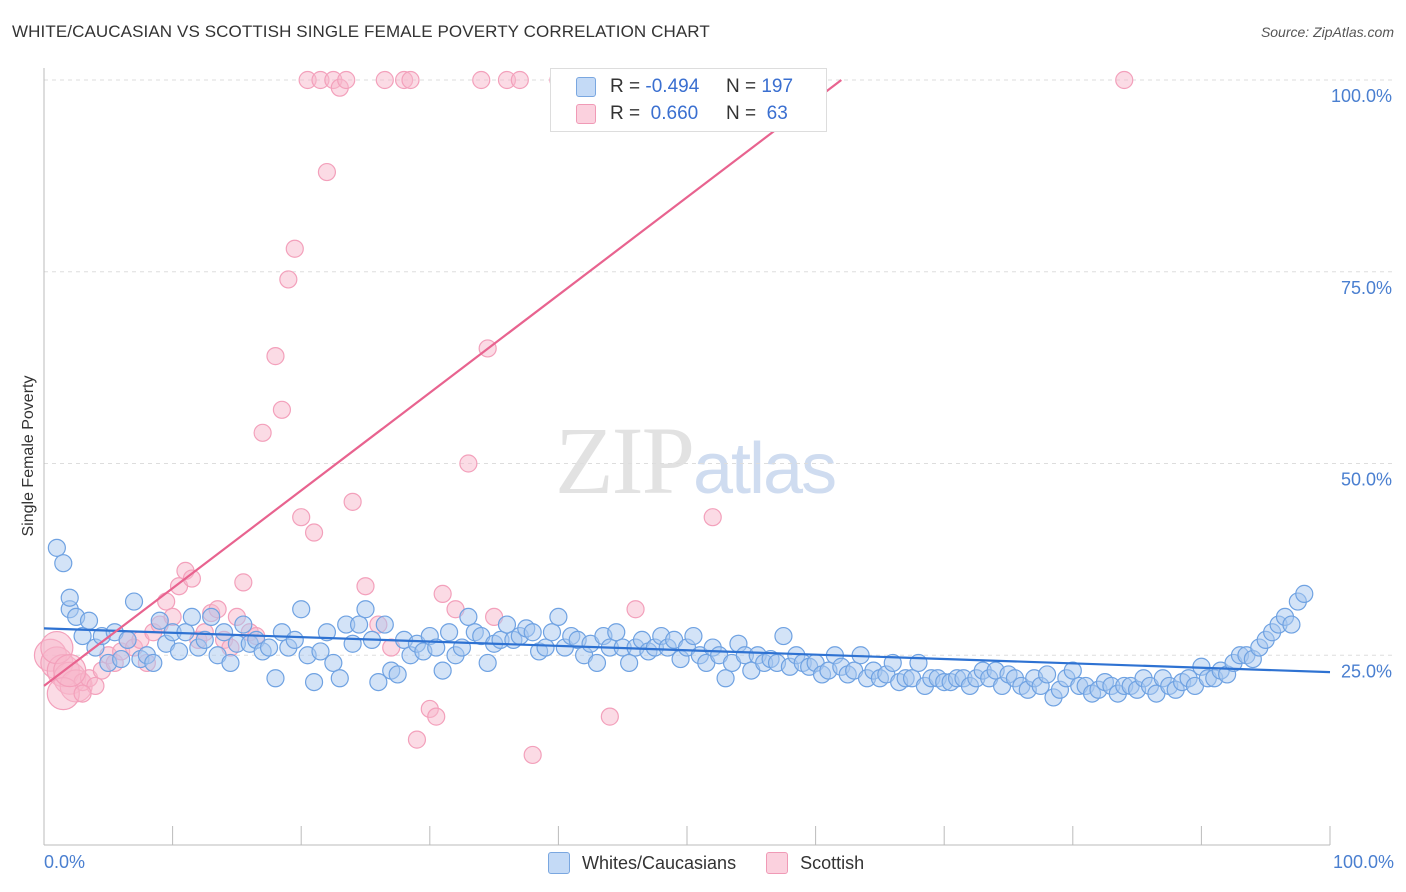 Image resolution: width=1406 pixels, height=892 pixels. I want to click on watermark-zip: ZIP, so click(625, 460).